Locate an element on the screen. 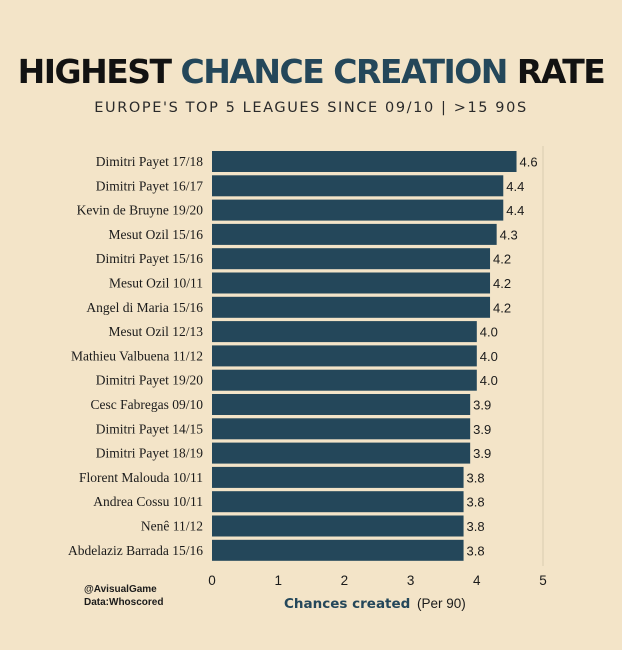 Image resolution: width=622 pixels, height=650 pixels. category-label: Mesut Ozil 15/16 is located at coordinates (156, 234).